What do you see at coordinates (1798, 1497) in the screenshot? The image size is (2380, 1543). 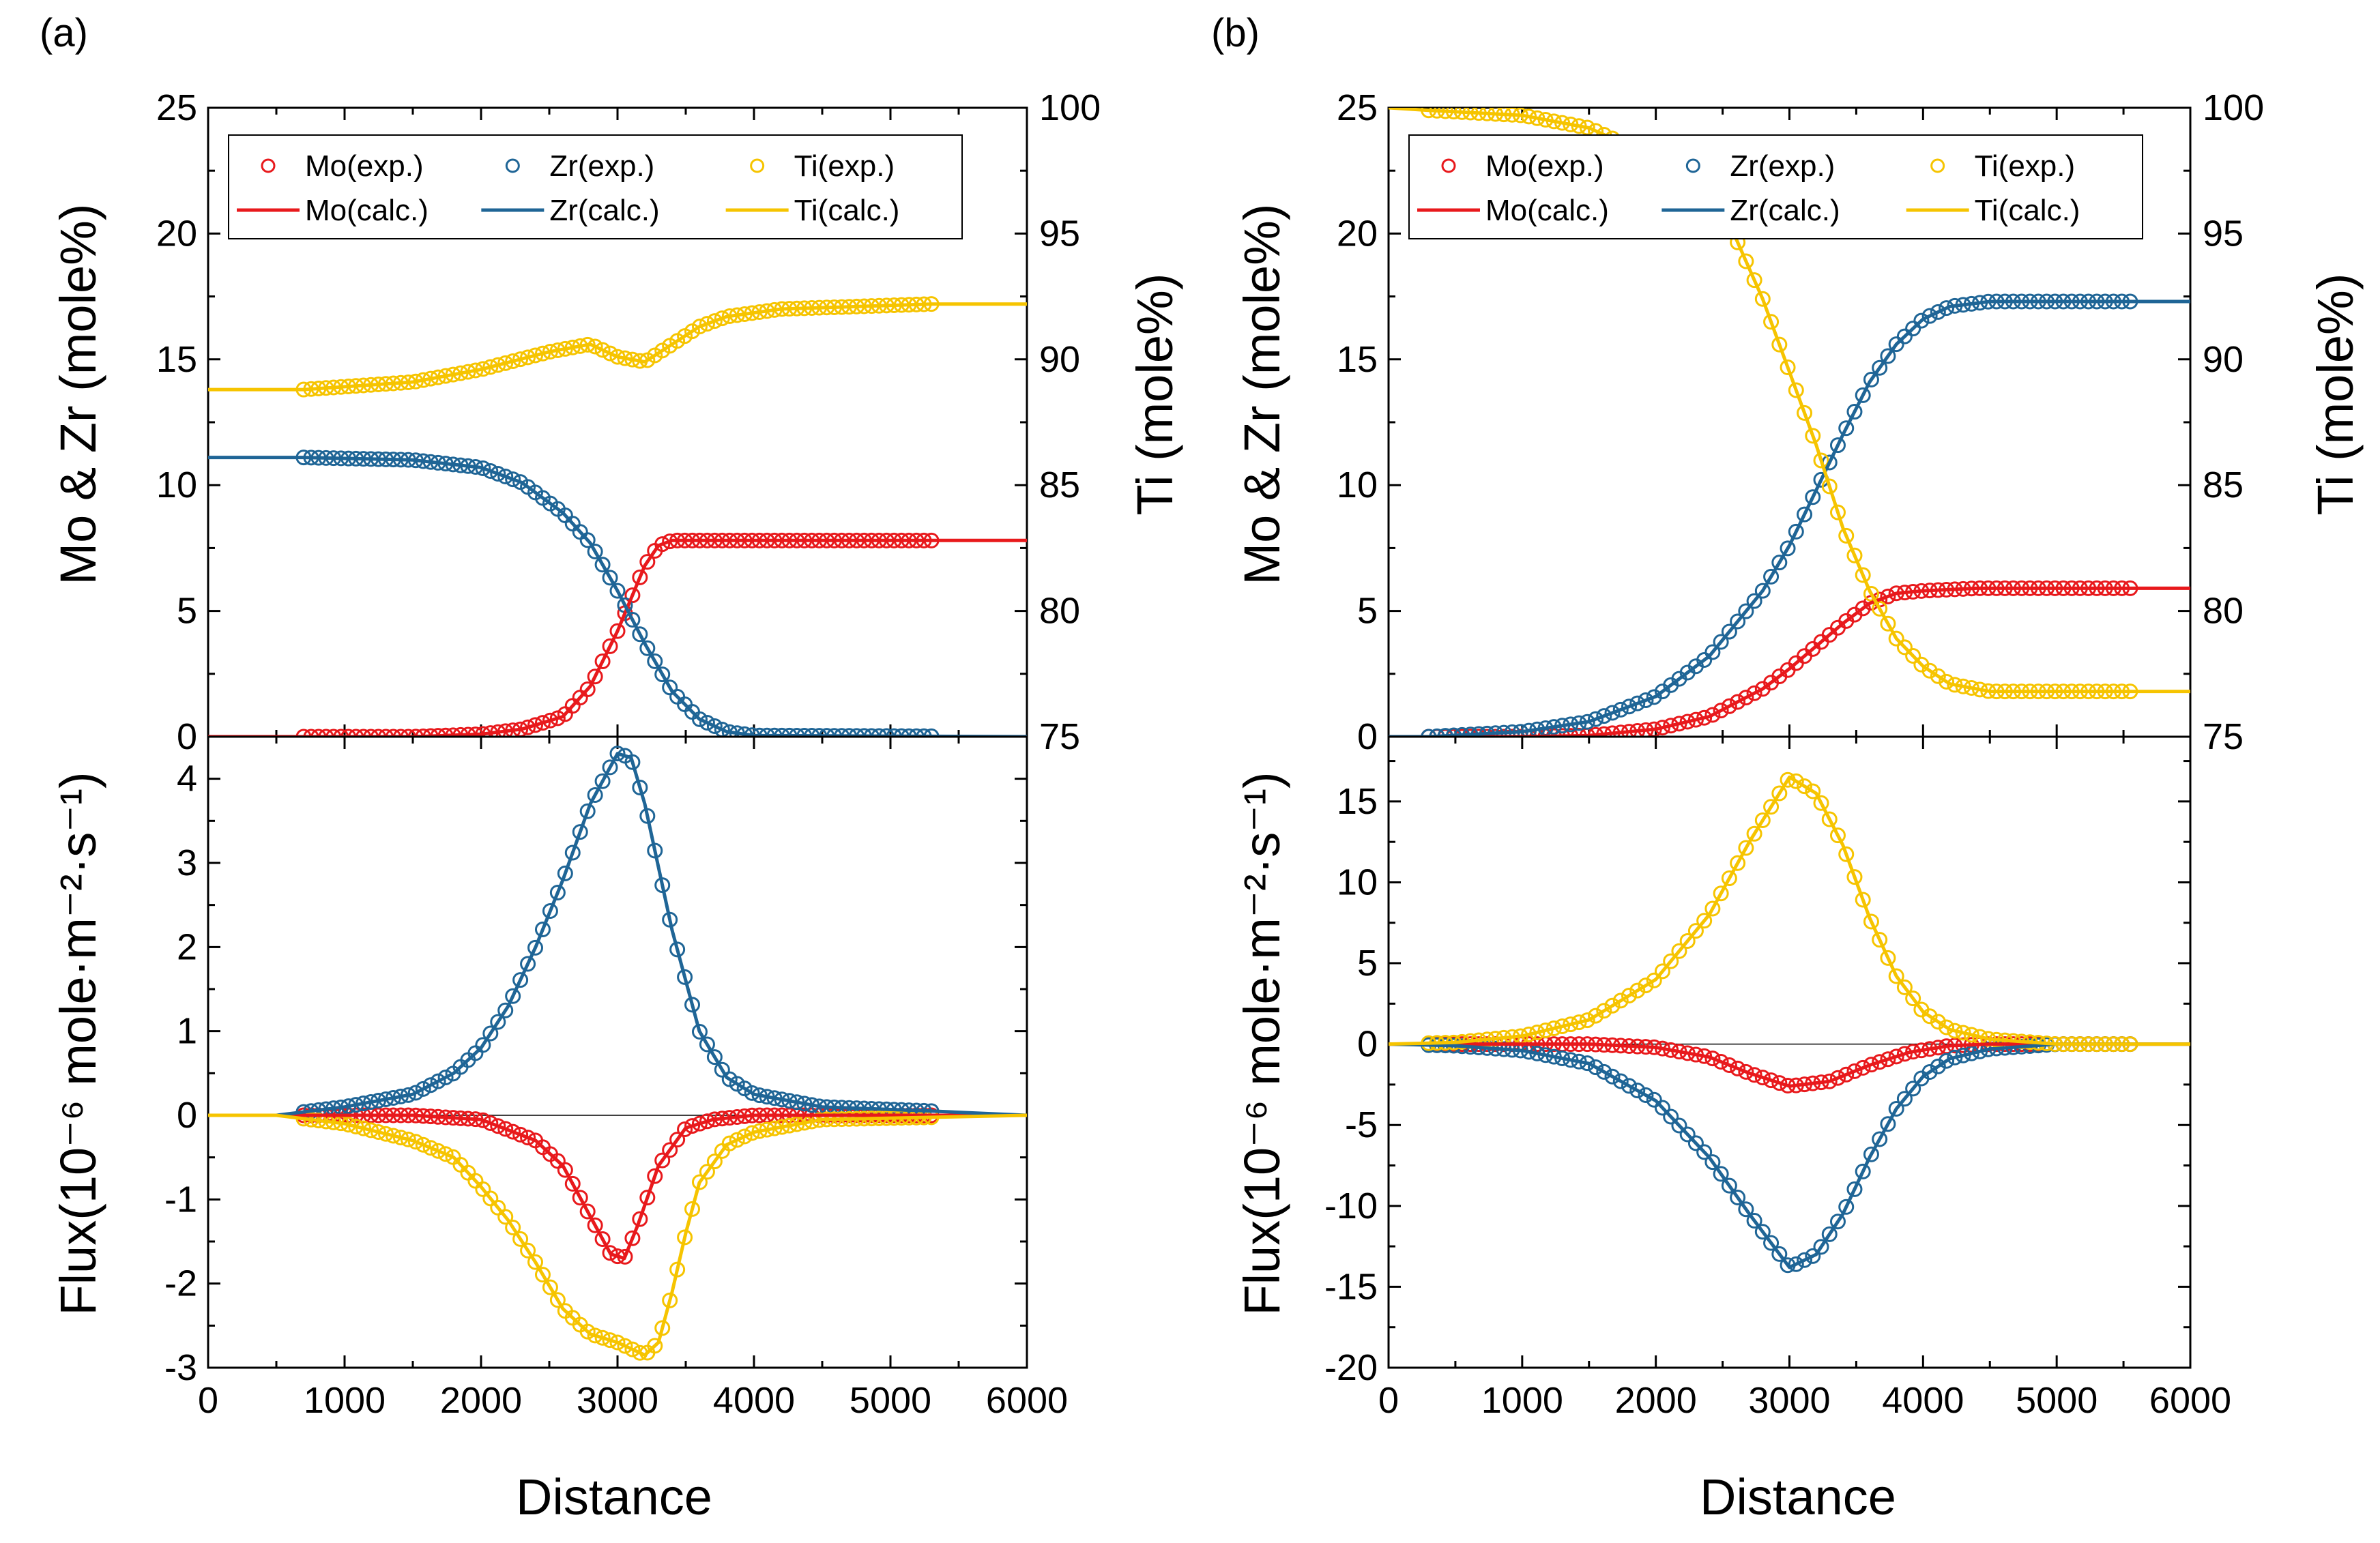 I see `panel-b-x-axis-title: Distance` at bounding box center [1798, 1497].